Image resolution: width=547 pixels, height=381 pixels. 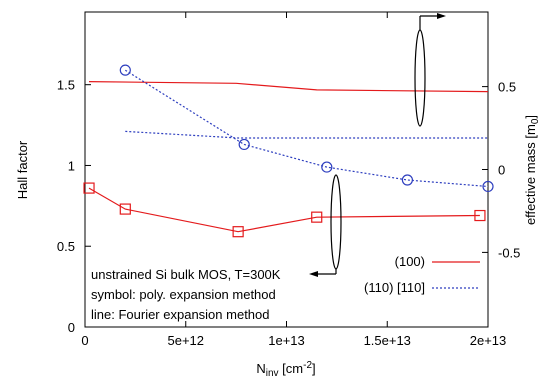 What do you see at coordinates (71, 327) in the screenshot?
I see `y-left-tick-label: 0` at bounding box center [71, 327].